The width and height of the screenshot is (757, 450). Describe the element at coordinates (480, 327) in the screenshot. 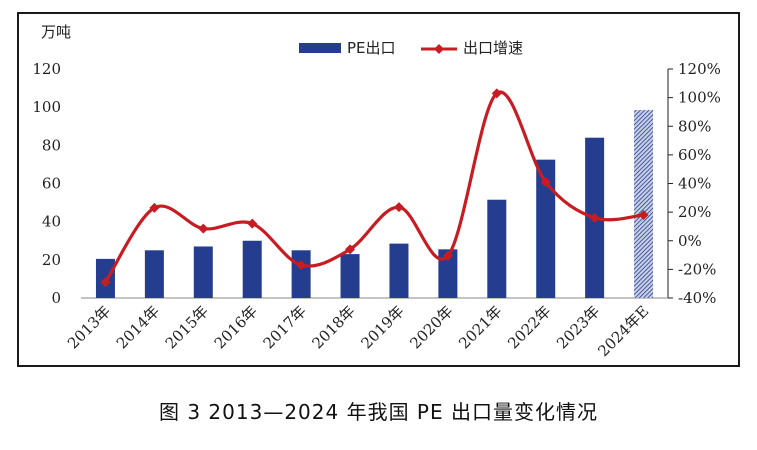

I see `x-tick-label: 2021年` at that location.